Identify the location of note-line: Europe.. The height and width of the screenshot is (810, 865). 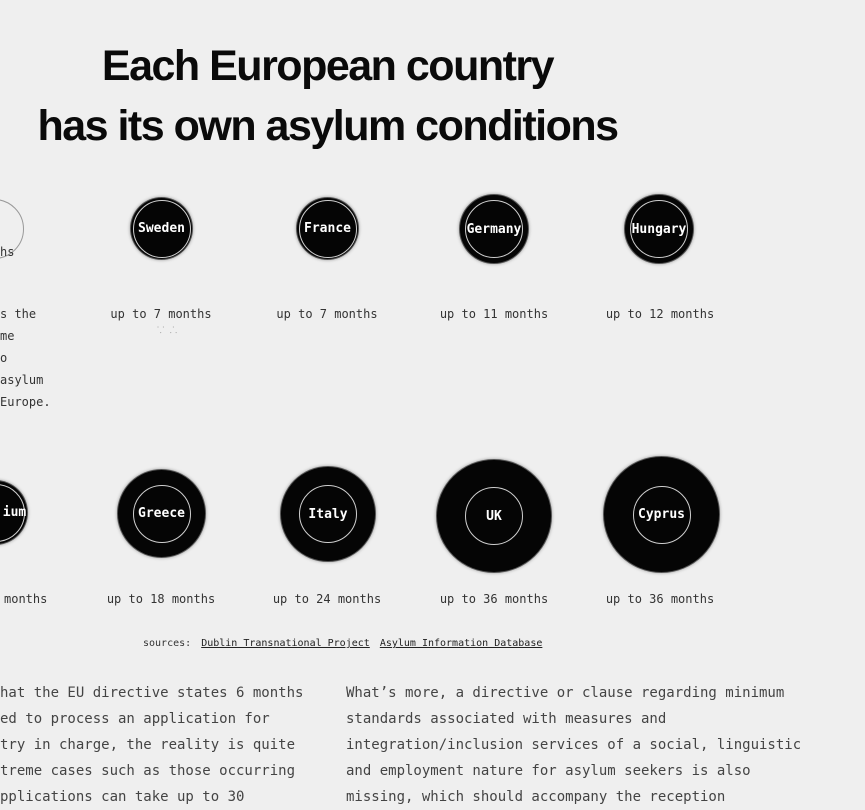
(25, 402).